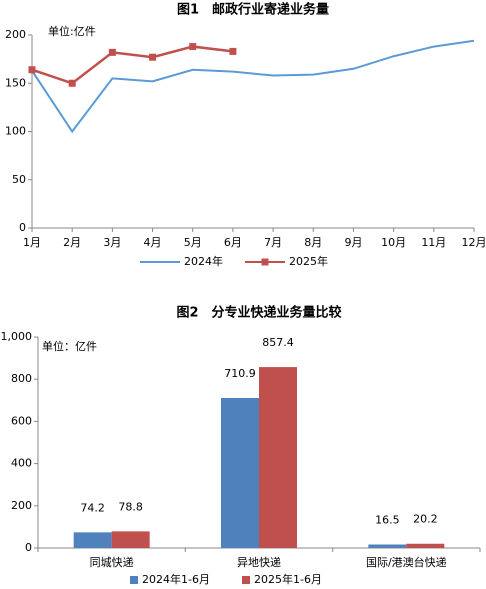 The image size is (486, 589). I want to click on x-tick-label: 4月, so click(153, 242).